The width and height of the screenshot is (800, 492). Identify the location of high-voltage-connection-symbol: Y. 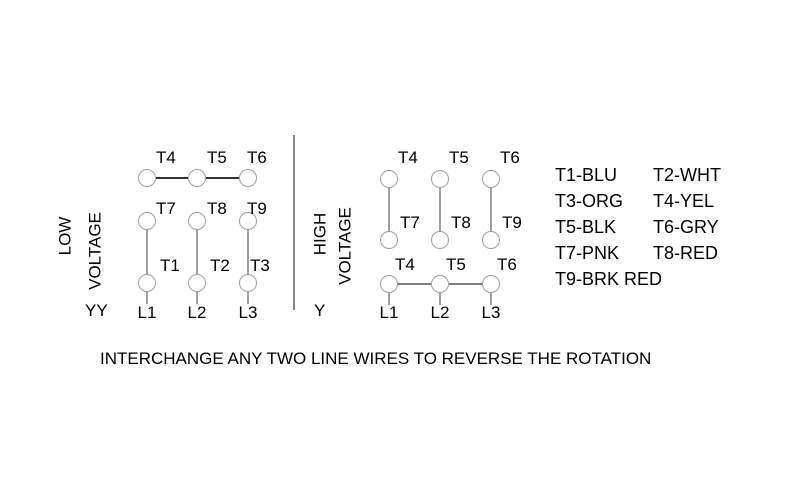
(320, 310).